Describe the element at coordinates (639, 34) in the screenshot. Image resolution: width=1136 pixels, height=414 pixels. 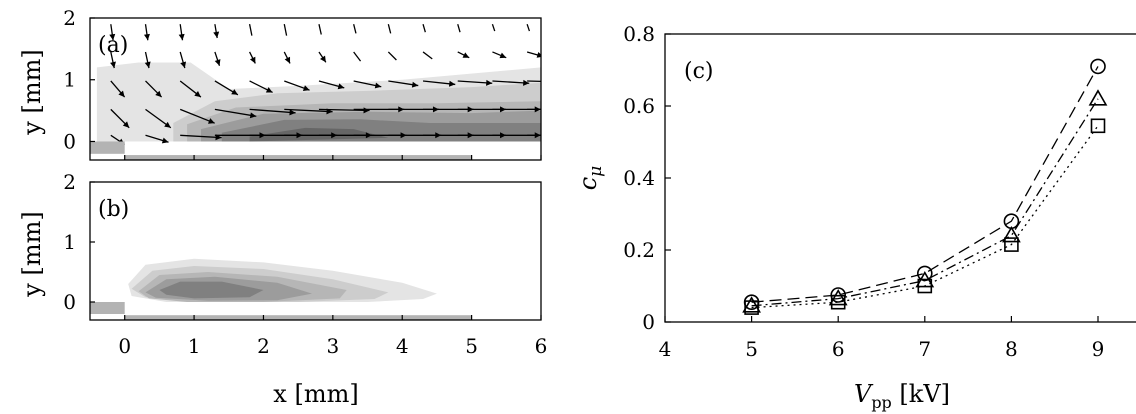
I see `c-ytick-label: 0.8` at that location.